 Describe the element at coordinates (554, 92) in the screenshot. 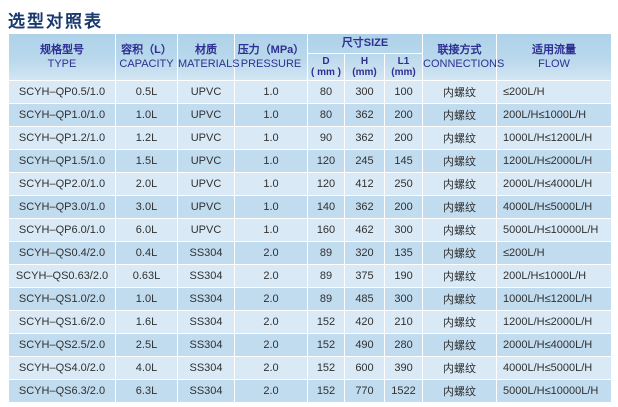

I see `table-cell: ≤200L/H` at that location.